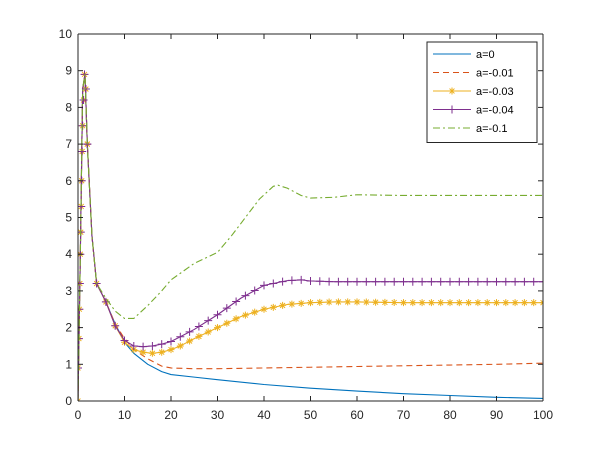  What do you see at coordinates (311, 415) in the screenshot?
I see `x-tick-label: 50` at bounding box center [311, 415].